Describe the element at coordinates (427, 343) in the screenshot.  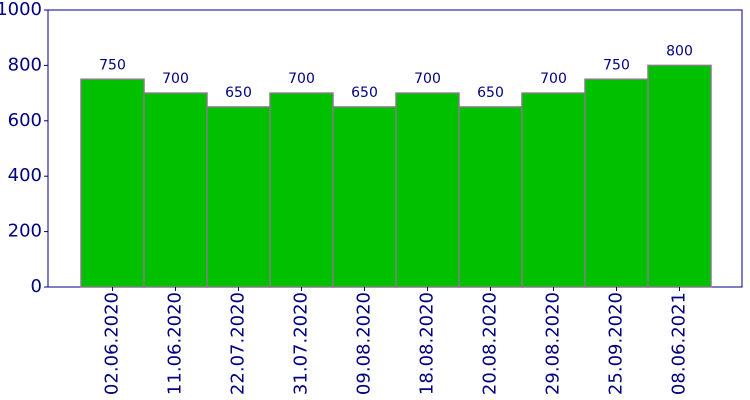
I see `x-tick-label: 18.08.2020` at that location.